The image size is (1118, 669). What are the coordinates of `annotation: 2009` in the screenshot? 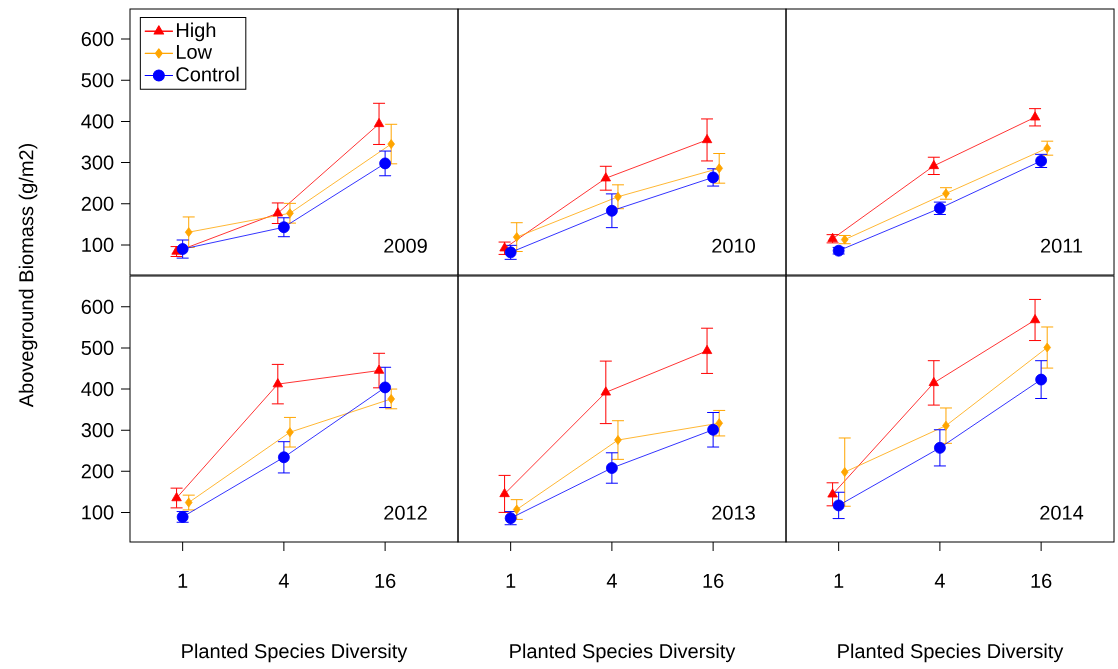 It's located at (405, 245).